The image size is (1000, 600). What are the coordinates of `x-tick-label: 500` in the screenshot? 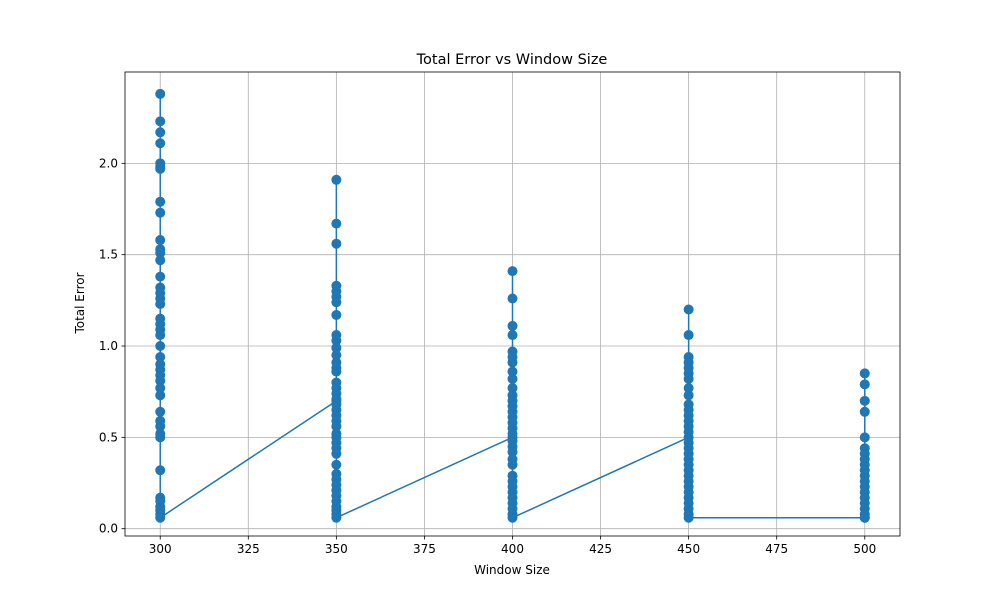 It's located at (864, 549).